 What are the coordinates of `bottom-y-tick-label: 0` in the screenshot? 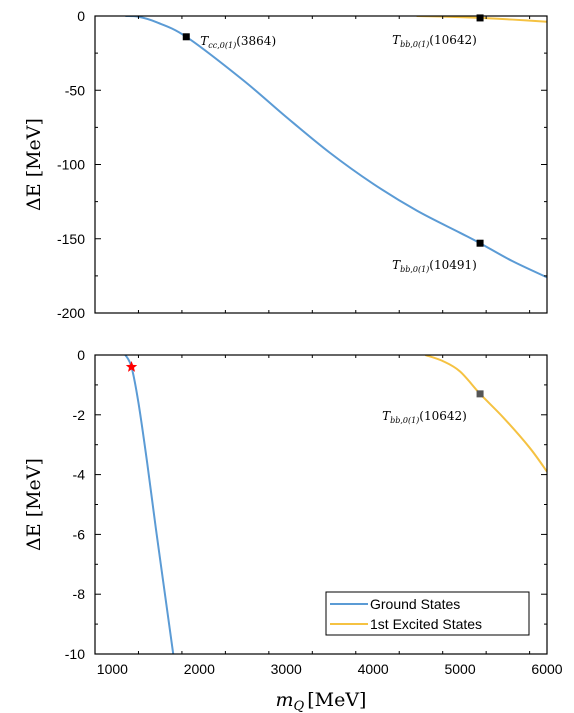 It's located at (81, 355).